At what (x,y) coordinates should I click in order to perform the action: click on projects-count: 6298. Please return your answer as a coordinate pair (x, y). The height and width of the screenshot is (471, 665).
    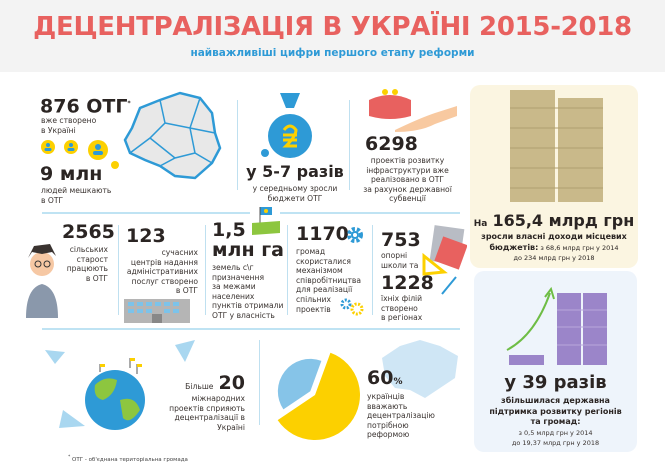
    Looking at the image, I should click on (391, 144).